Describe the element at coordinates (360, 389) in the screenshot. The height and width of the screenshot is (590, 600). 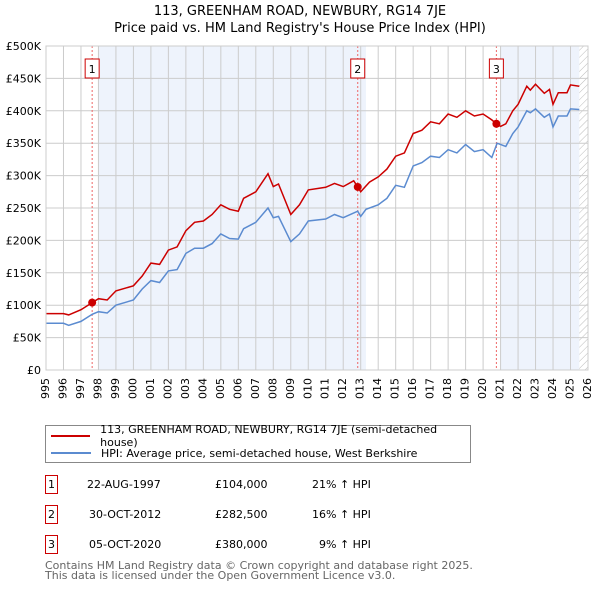
I see `x-tick-label: 2013` at that location.